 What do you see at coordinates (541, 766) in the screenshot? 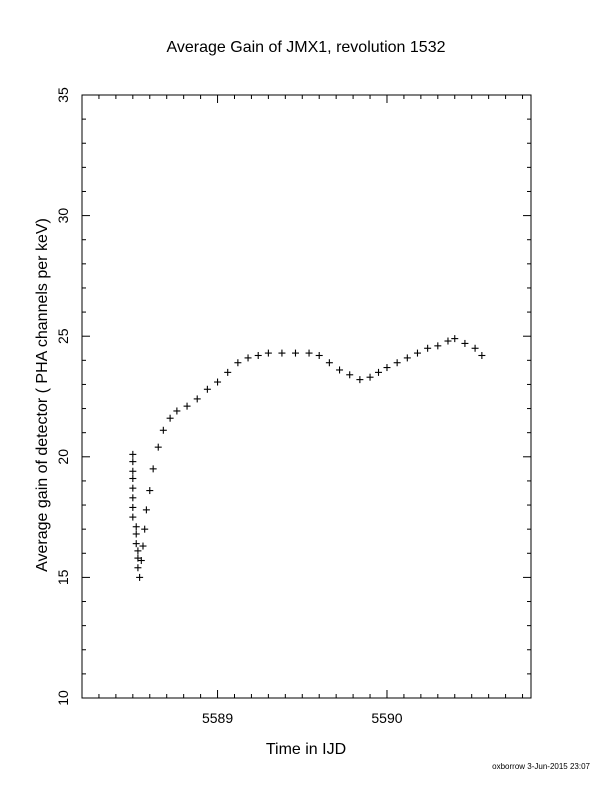
I see `footer-timestamp: oxborrow 3-Jun-2015 23:07` at bounding box center [541, 766].